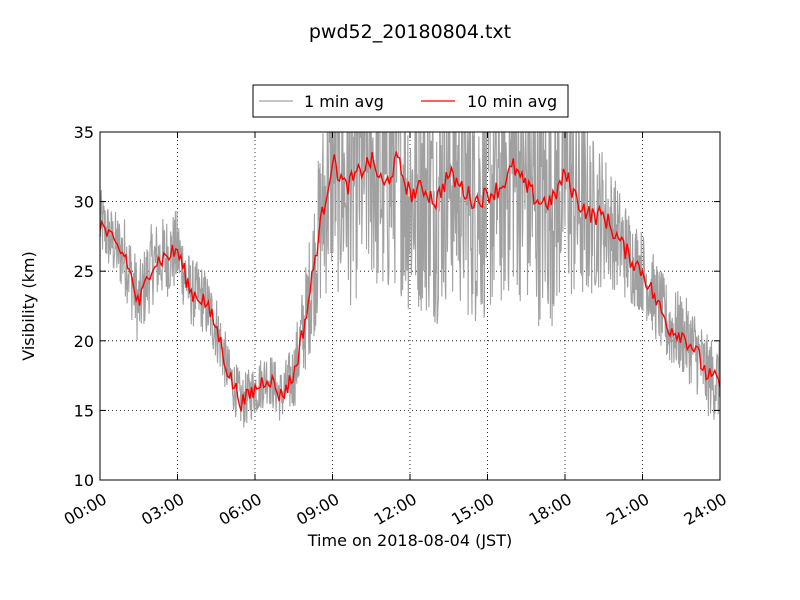  I want to click on legend-box, so click(410, 101).